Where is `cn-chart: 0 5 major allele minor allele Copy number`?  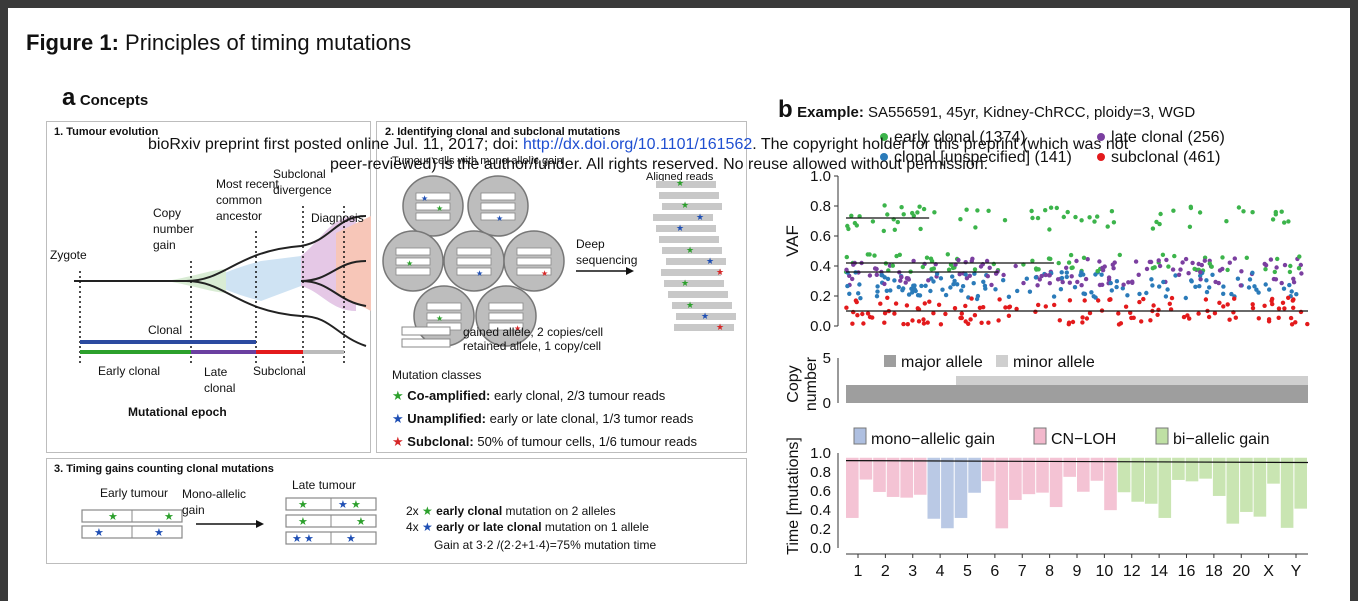
cn-chart: 0 5 major allele minor allele Copy number is located at coordinates (1046, 381).